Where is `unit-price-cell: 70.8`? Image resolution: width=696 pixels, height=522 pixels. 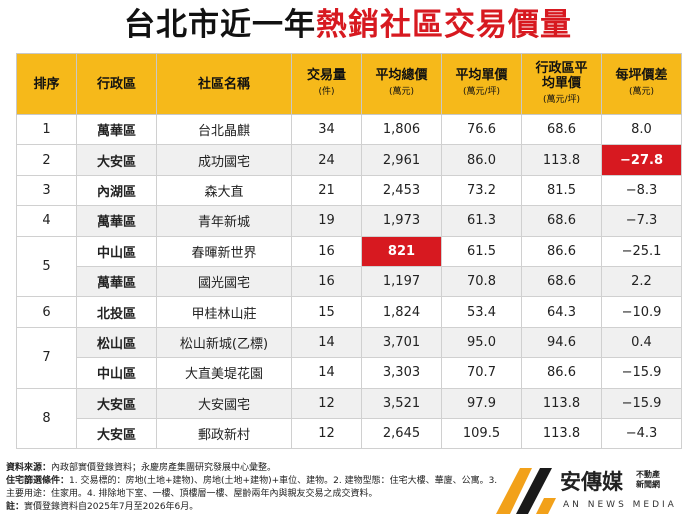 unit-price-cell: 70.8 is located at coordinates (481, 281).